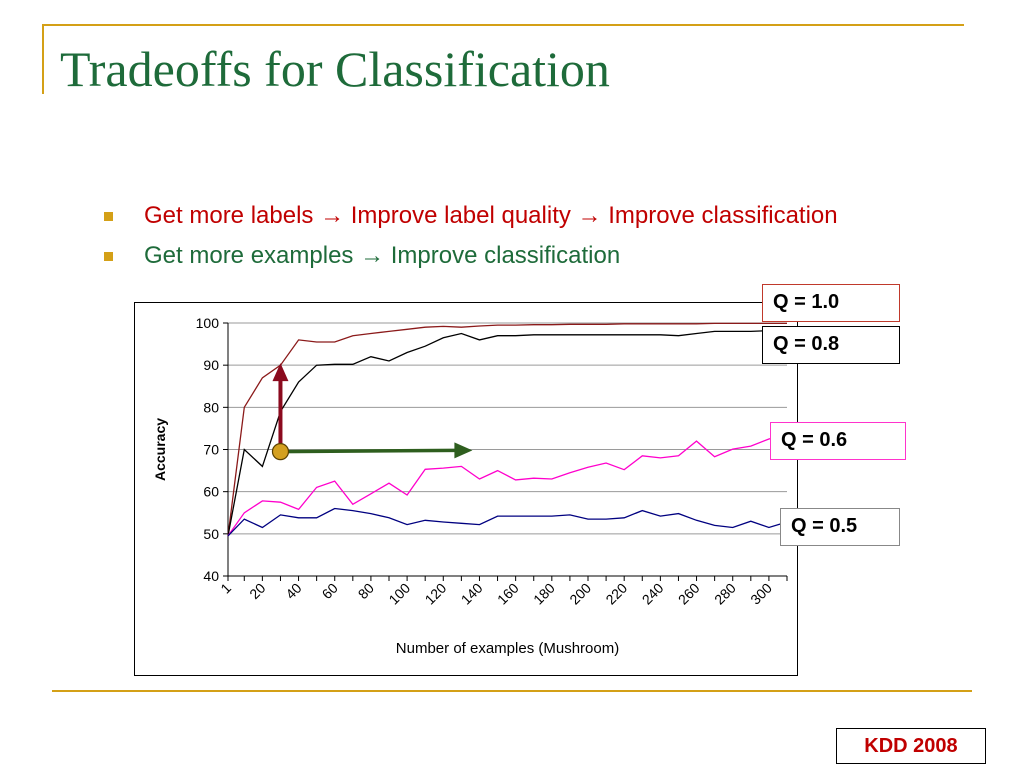 This screenshot has width=1024, height=768. I want to click on y-tick-label: 60, so click(211, 492).